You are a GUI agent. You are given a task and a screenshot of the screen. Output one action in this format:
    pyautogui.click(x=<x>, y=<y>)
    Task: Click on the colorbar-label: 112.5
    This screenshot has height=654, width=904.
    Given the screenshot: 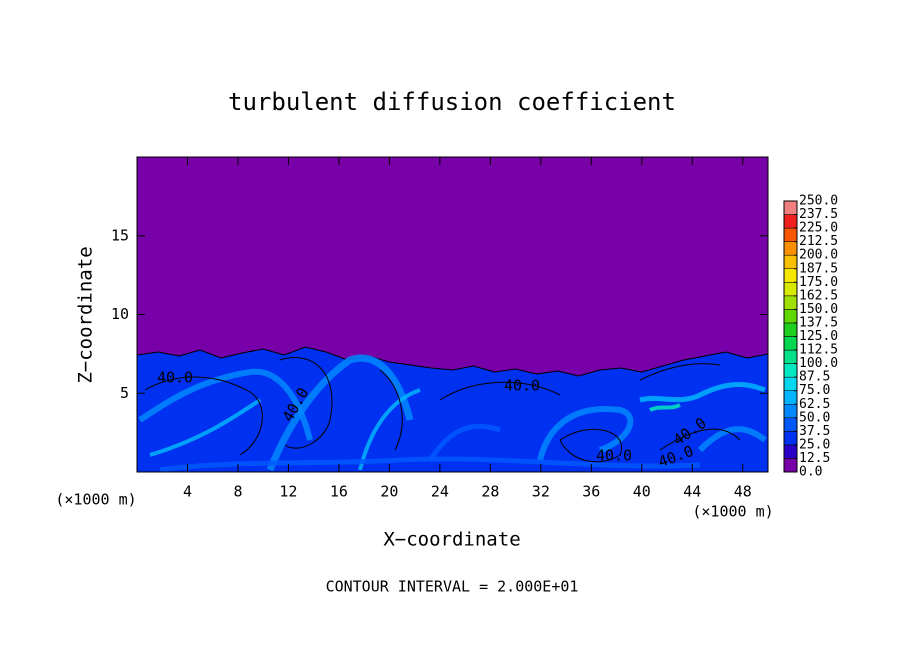 What is the action you would take?
    pyautogui.click(x=818, y=350)
    